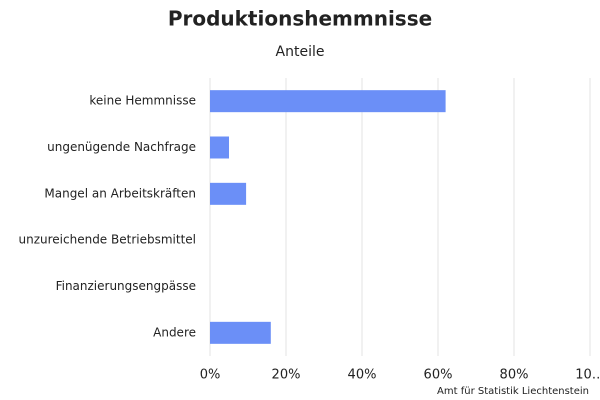 The height and width of the screenshot is (400, 600). What do you see at coordinates (514, 375) in the screenshot?
I see `x-tick-label: 80%` at bounding box center [514, 375].